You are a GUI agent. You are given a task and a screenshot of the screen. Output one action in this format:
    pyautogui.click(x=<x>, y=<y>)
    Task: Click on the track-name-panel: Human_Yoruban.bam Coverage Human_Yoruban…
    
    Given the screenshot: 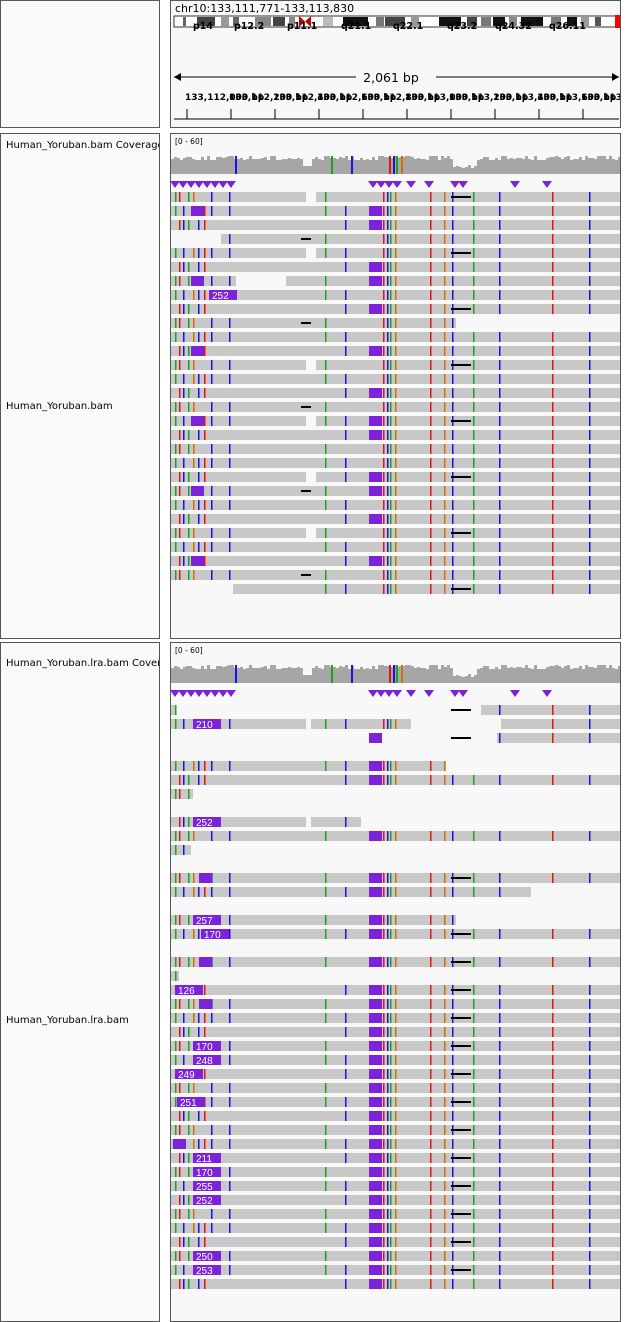 What is the action you would take?
    pyautogui.click(x=80, y=386)
    